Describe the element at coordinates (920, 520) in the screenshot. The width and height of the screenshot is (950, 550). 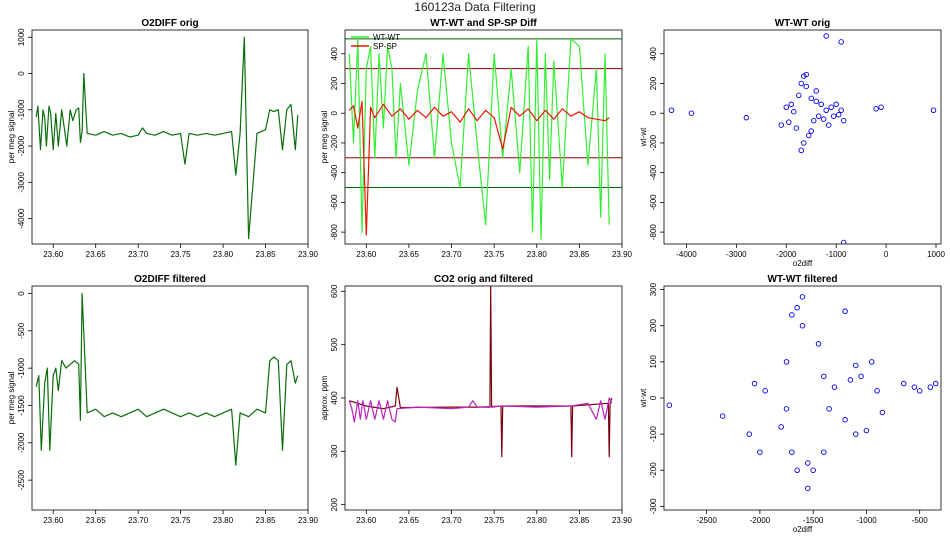
I see `x-tick-label: -500` at that location.